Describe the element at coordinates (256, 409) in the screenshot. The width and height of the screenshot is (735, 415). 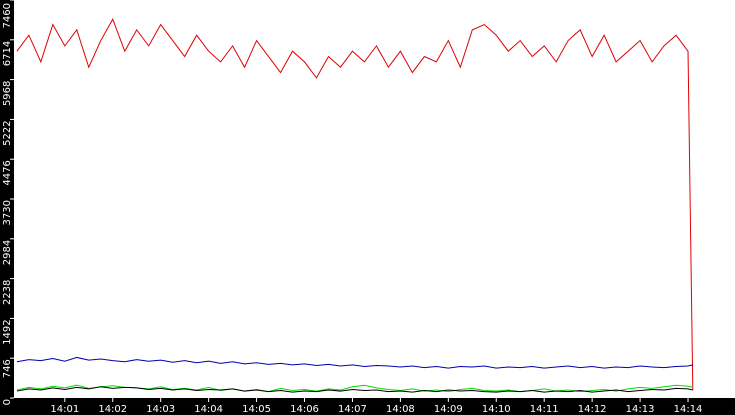
I see `x-tick-label: 14:05` at that location.